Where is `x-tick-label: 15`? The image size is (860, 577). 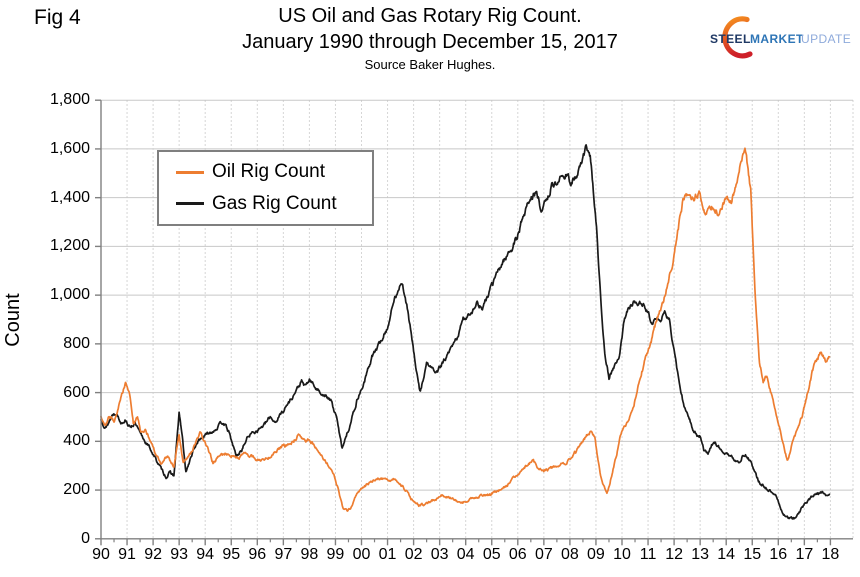
x-tick-label: 15 is located at coordinates (752, 554).